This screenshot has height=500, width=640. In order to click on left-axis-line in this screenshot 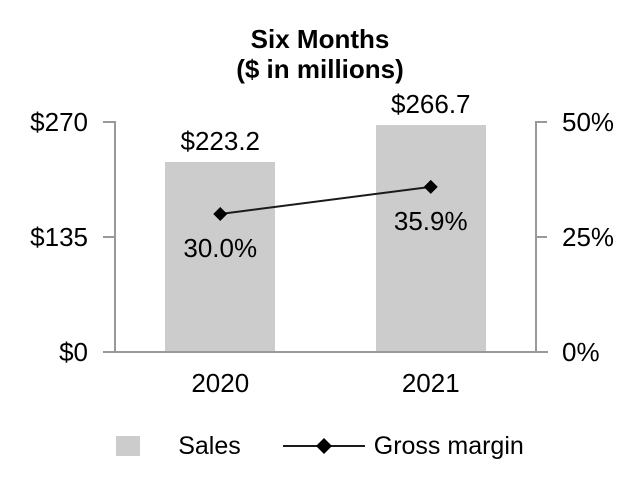, I will do `click(115, 237)`.